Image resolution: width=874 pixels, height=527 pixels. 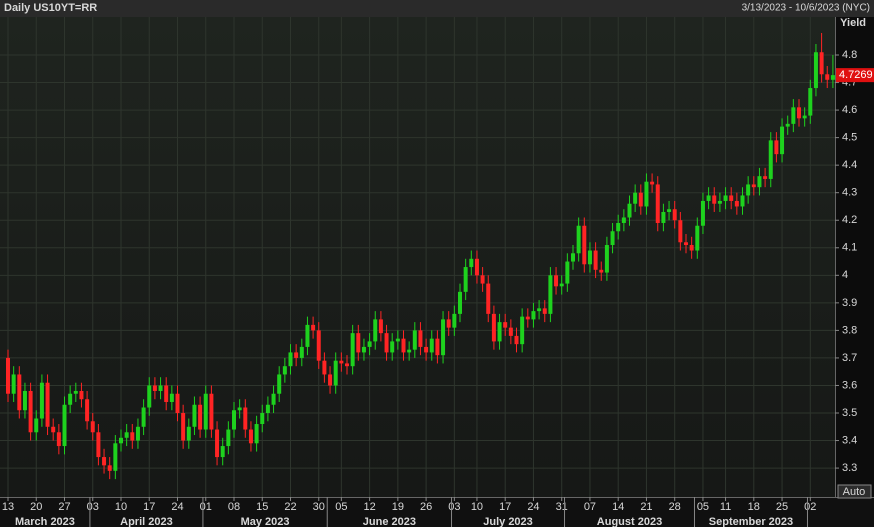 What do you see at coordinates (319, 507) in the screenshot?
I see `x-tick-label: 30` at bounding box center [319, 507].